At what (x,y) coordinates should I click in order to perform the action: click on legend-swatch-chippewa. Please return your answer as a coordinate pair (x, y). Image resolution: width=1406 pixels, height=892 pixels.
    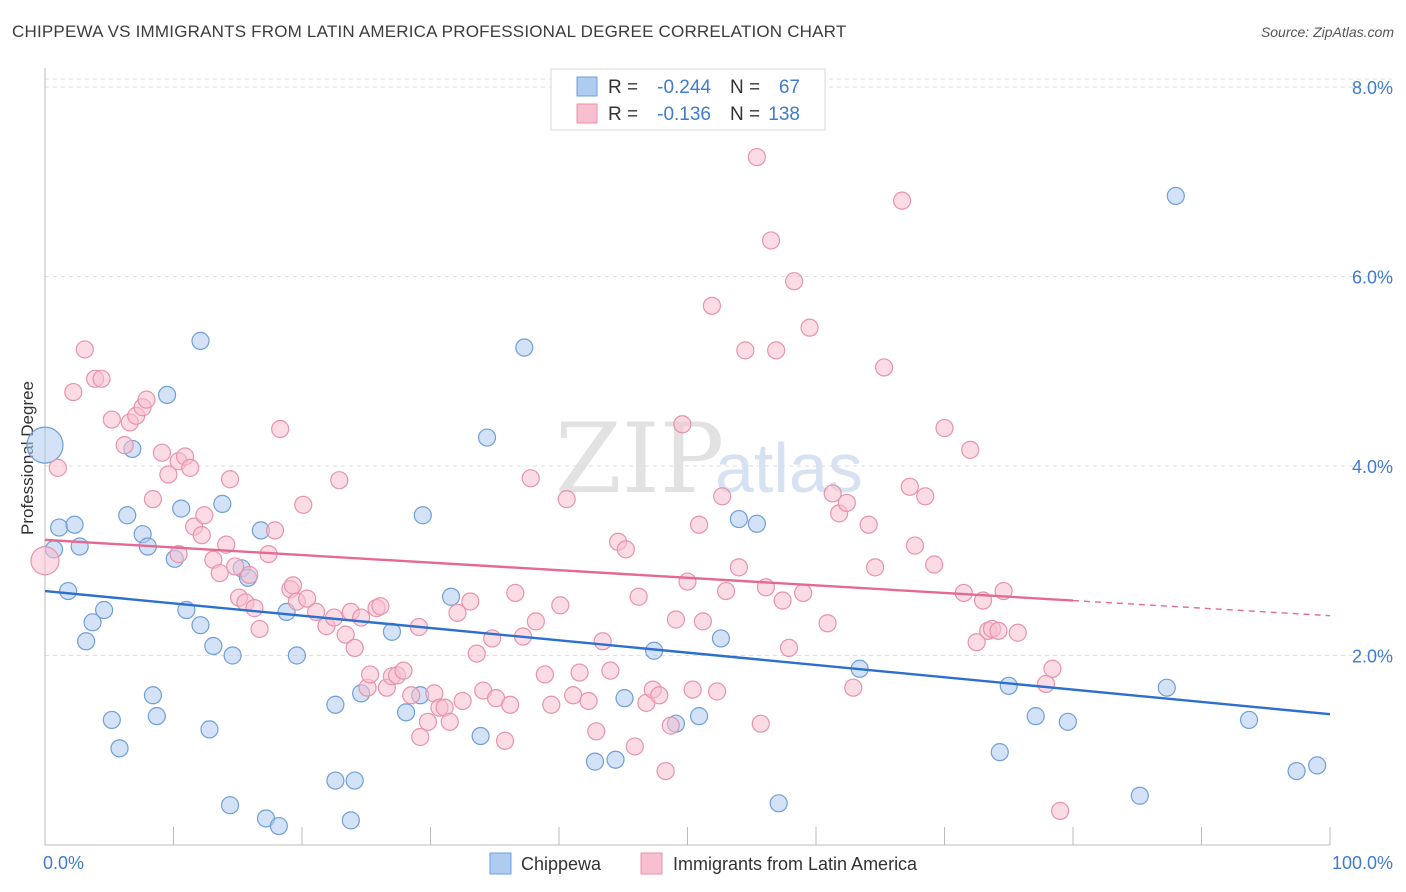
    Looking at the image, I should click on (587, 86).